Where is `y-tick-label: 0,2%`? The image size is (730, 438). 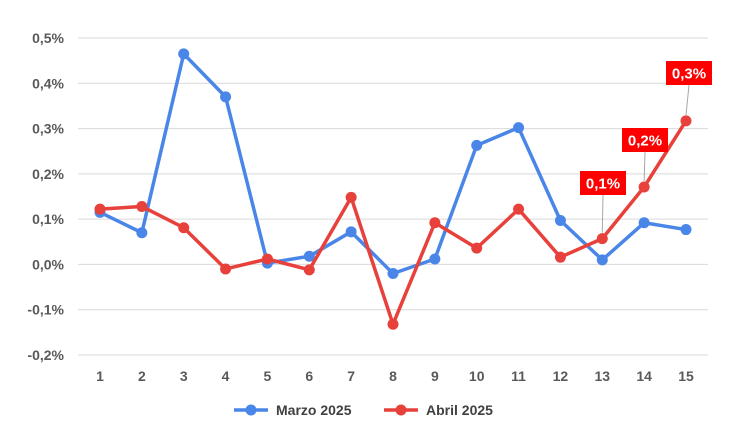
y-tick-label: 0,2% is located at coordinates (48, 174).